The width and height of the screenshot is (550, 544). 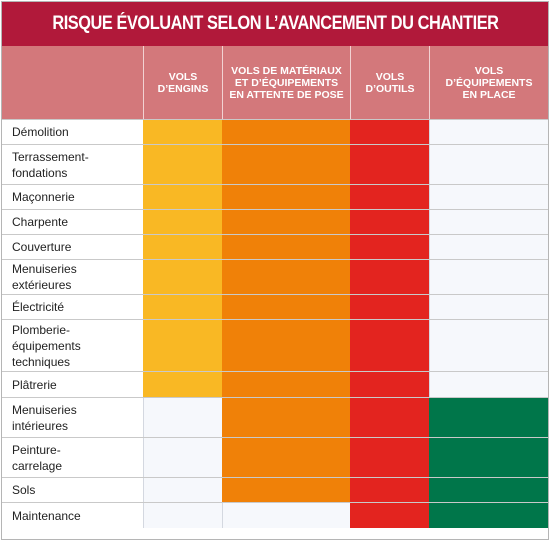 I want to click on table-row: Charpente, so click(x=275, y=221).